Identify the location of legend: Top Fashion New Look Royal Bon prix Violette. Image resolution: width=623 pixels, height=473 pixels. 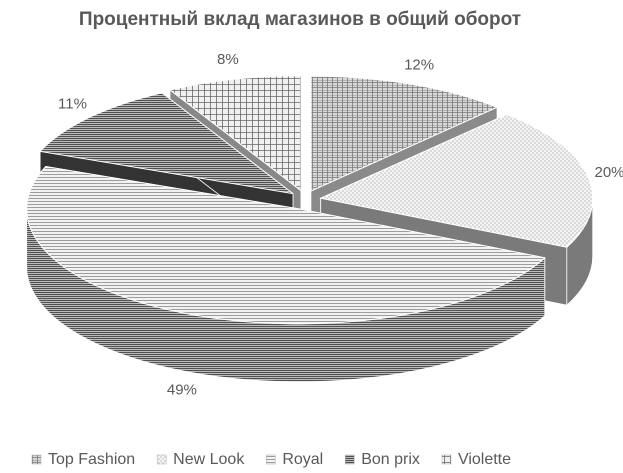
(271, 459).